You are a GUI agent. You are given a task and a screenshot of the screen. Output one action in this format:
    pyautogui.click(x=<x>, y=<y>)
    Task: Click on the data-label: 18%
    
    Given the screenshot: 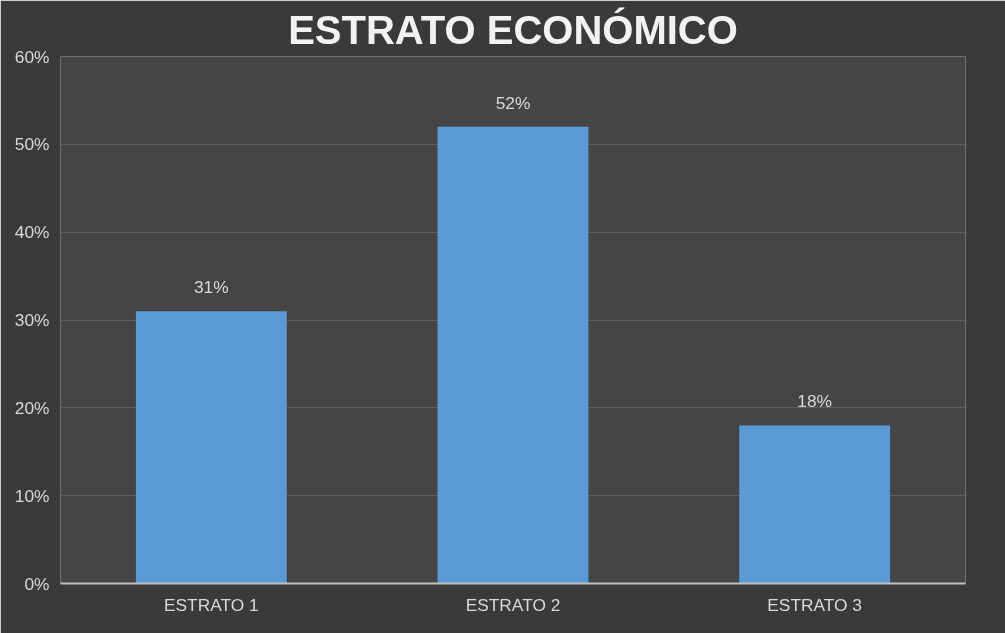 What is the action you would take?
    pyautogui.click(x=815, y=401)
    